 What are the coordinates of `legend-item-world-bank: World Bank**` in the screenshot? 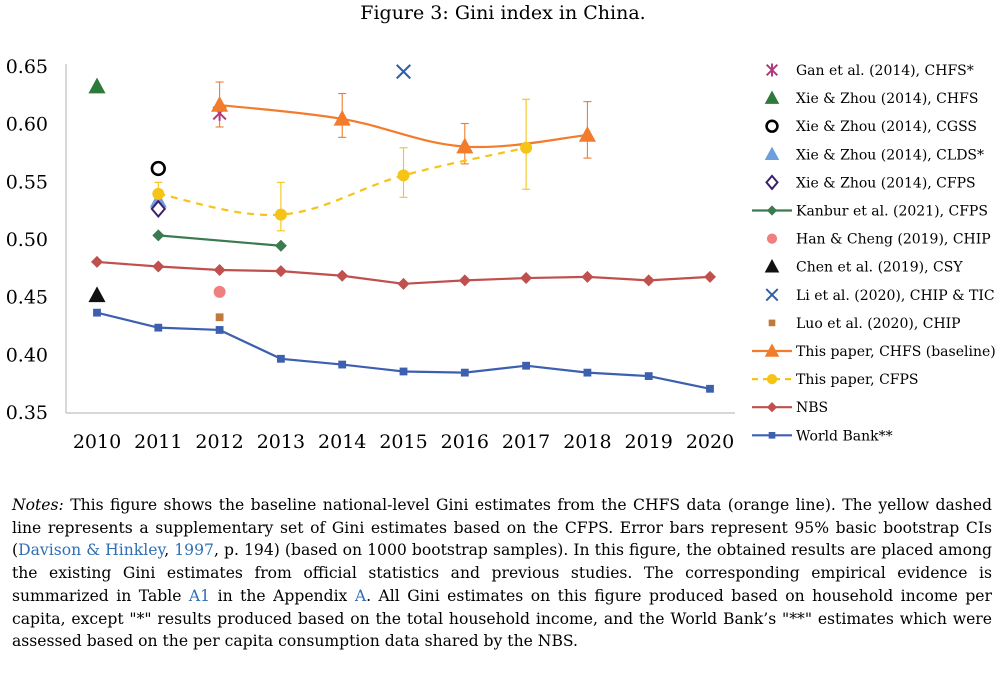 It's located at (822, 436).